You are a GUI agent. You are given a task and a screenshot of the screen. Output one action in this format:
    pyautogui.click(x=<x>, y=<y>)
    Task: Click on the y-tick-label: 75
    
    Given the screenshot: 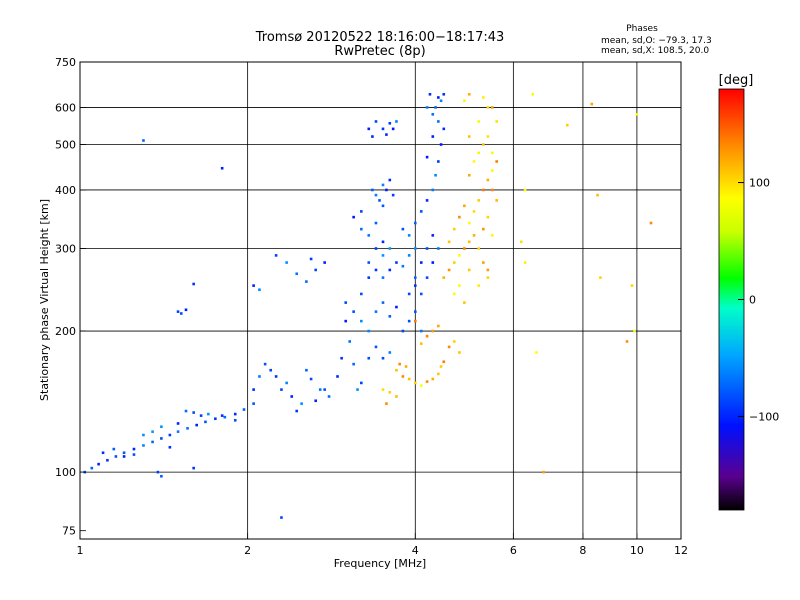 What is the action you would take?
    pyautogui.click(x=69, y=531)
    